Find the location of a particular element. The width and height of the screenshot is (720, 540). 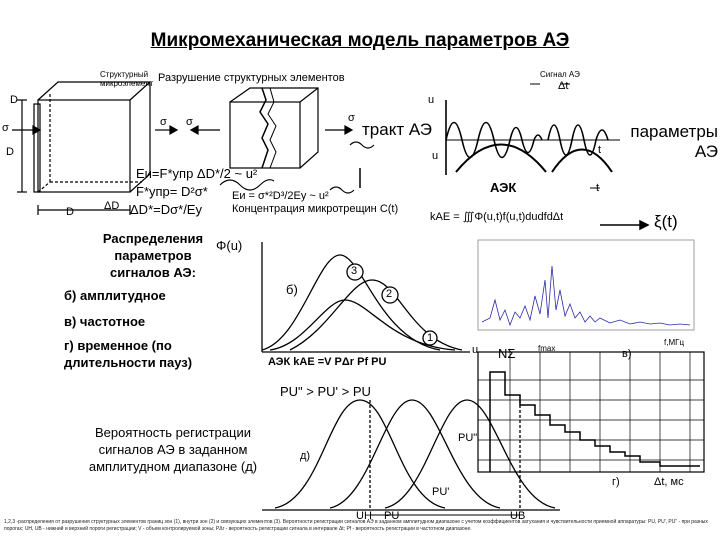

fmax-label: fmax is located at coordinates (547, 348).